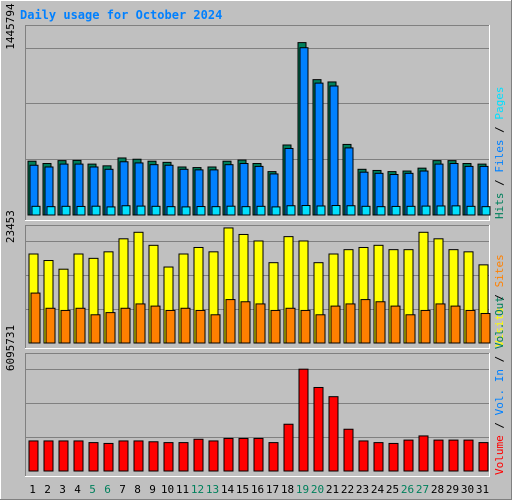 Image resolution: width=512 pixels, height=500 pixels. I want to click on x-tick-label: 31, so click(482, 489).